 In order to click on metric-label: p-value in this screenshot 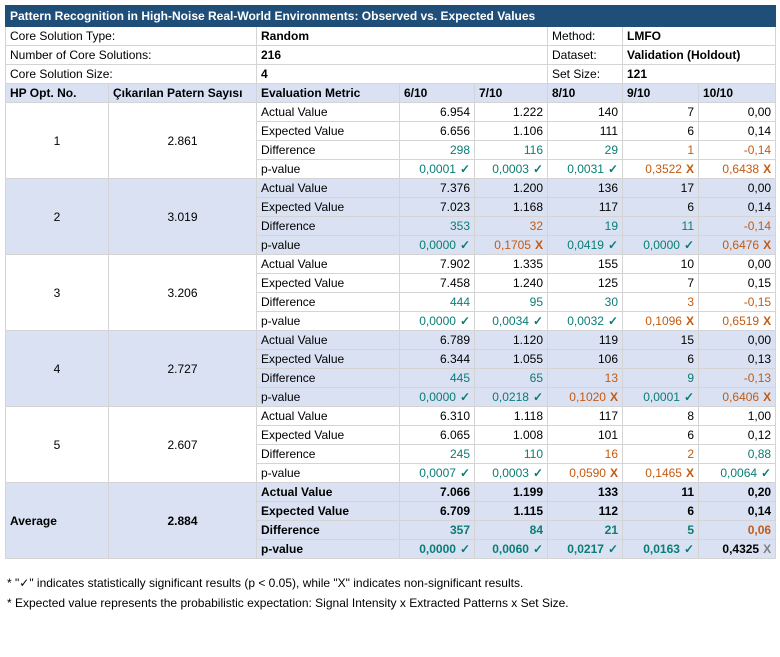, I will do `click(328, 549)`.